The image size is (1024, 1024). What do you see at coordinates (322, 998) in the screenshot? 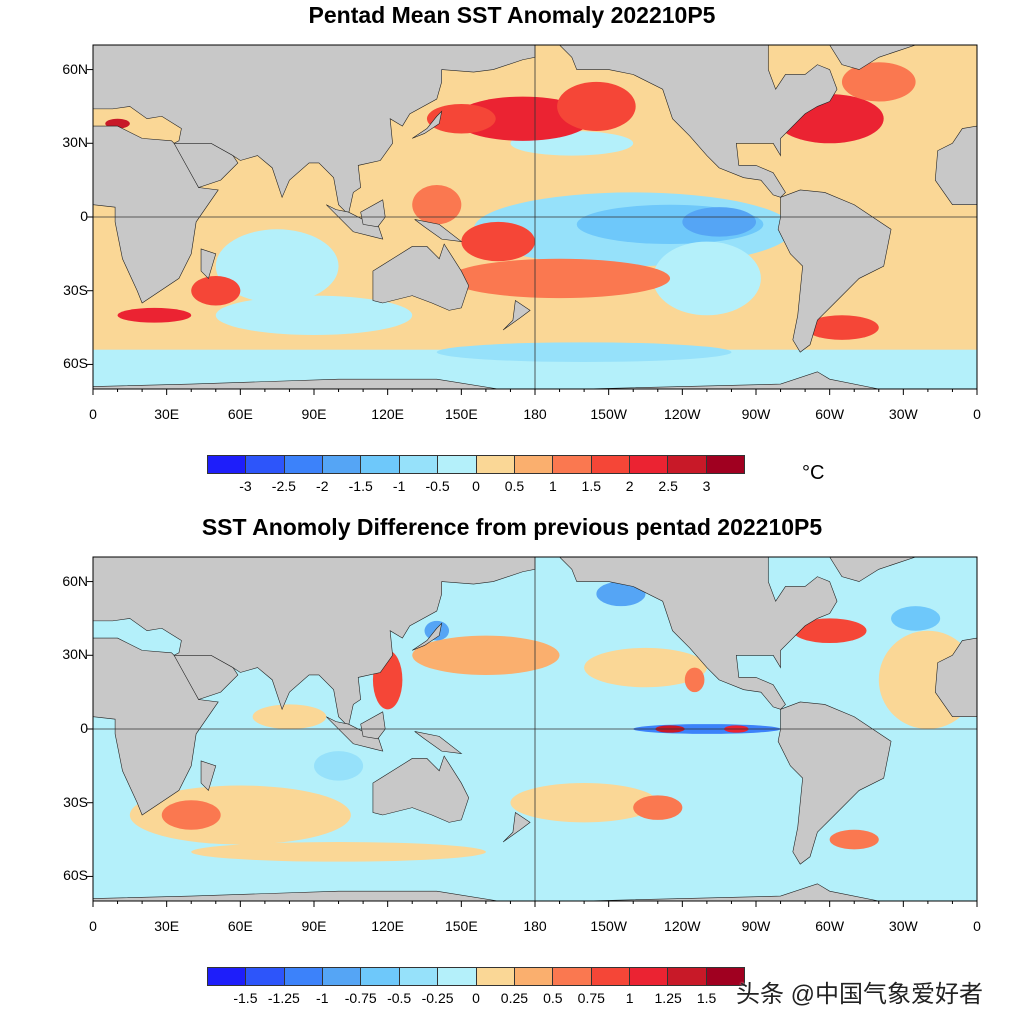
I see `colorbar-label: -1` at bounding box center [322, 998].